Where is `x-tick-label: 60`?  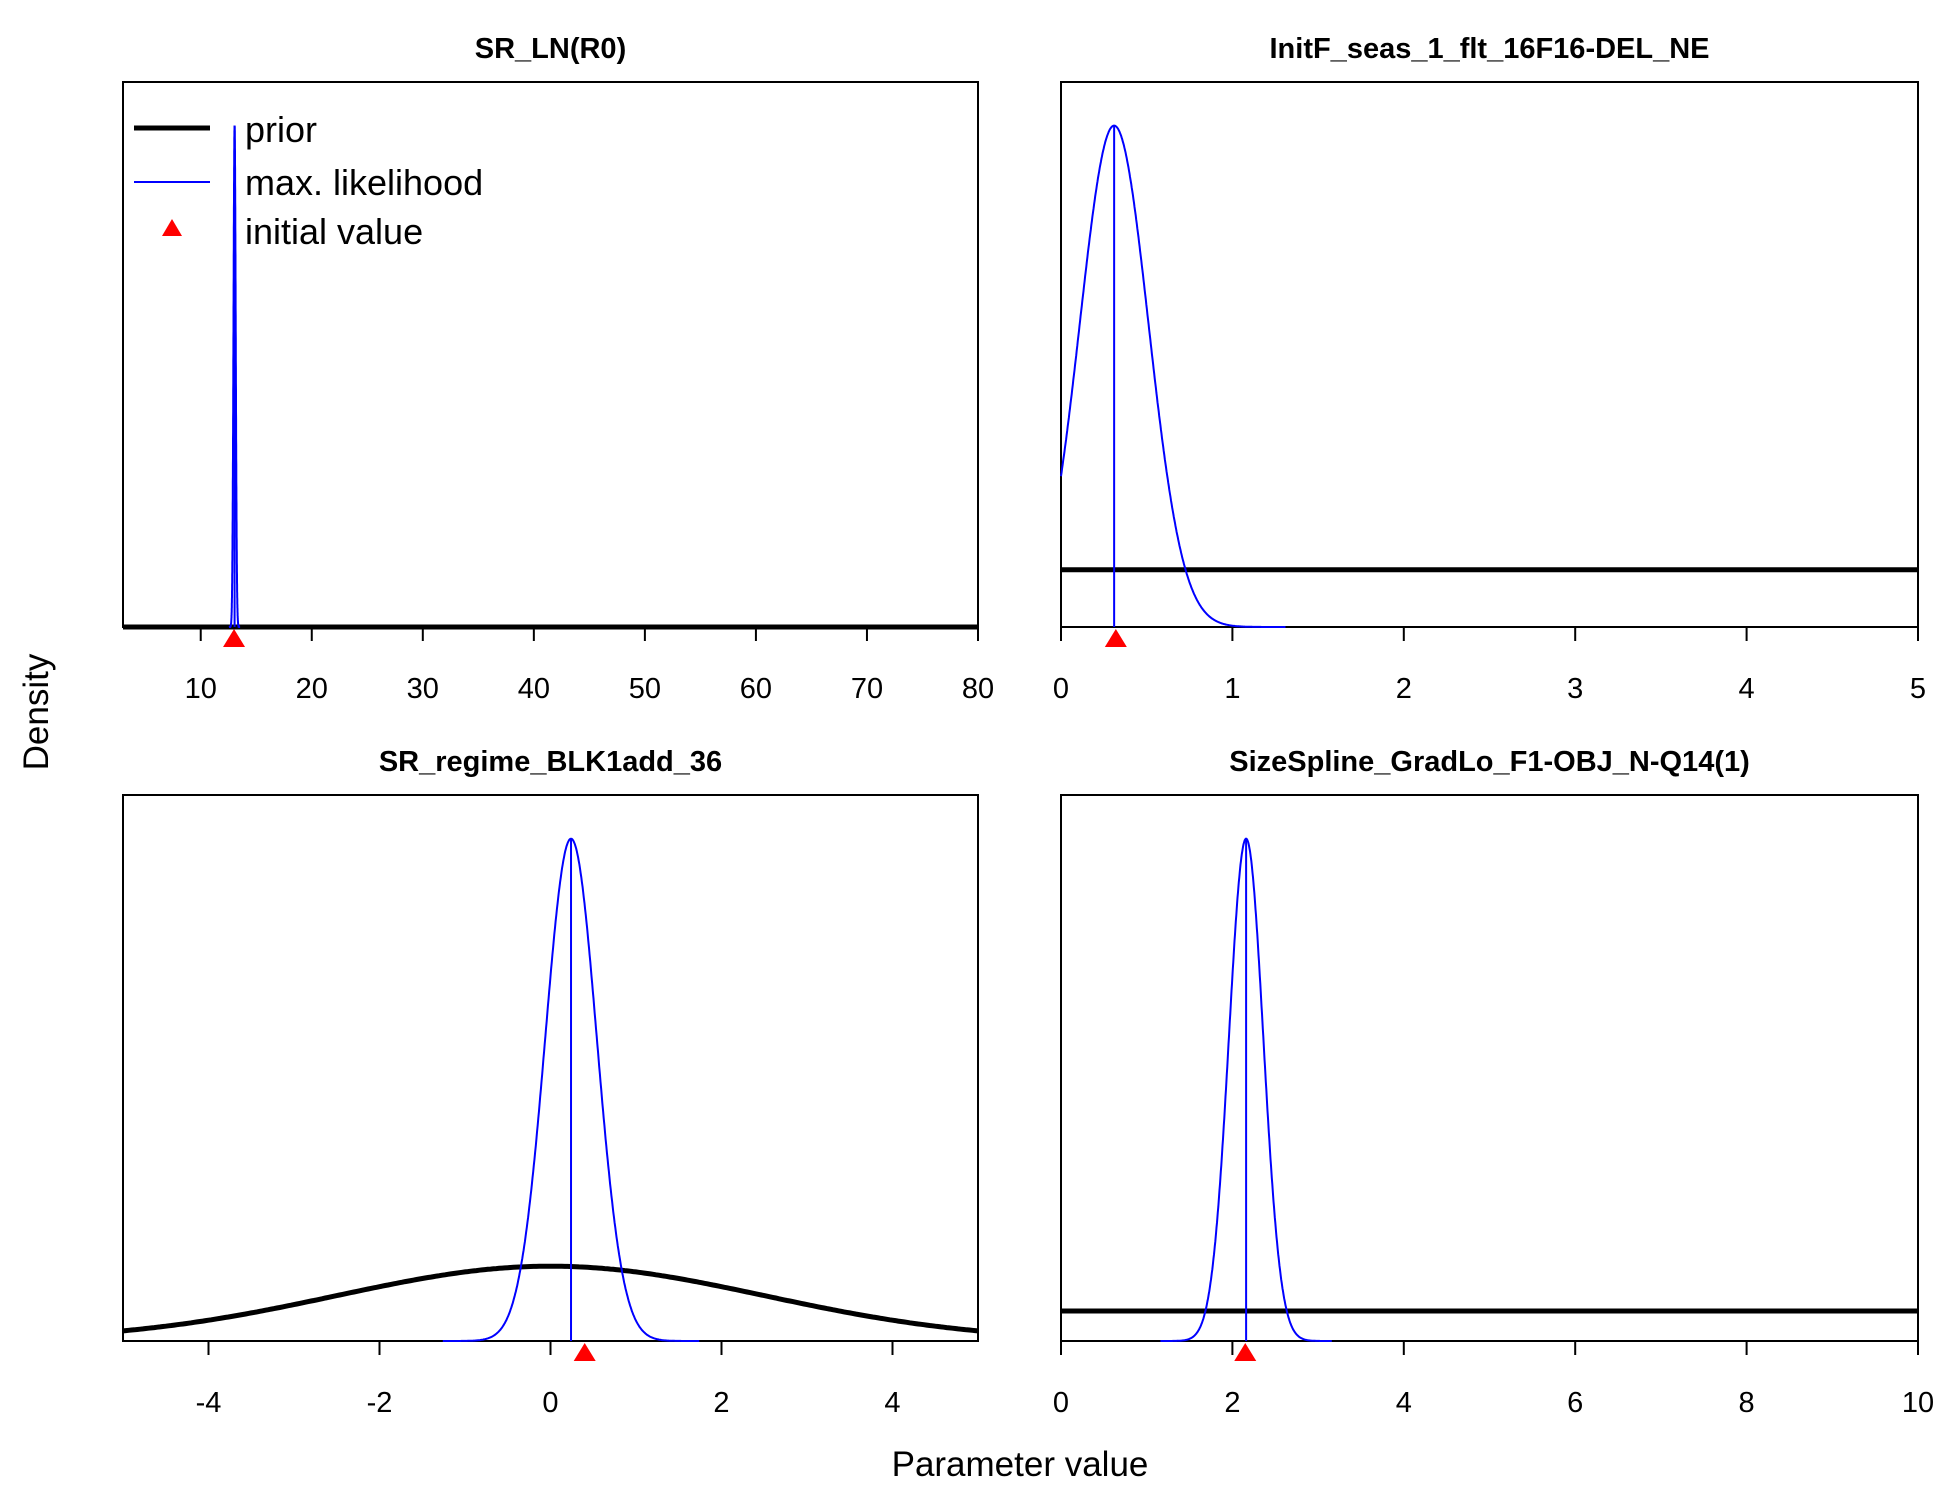 x-tick-label: 60 is located at coordinates (756, 689).